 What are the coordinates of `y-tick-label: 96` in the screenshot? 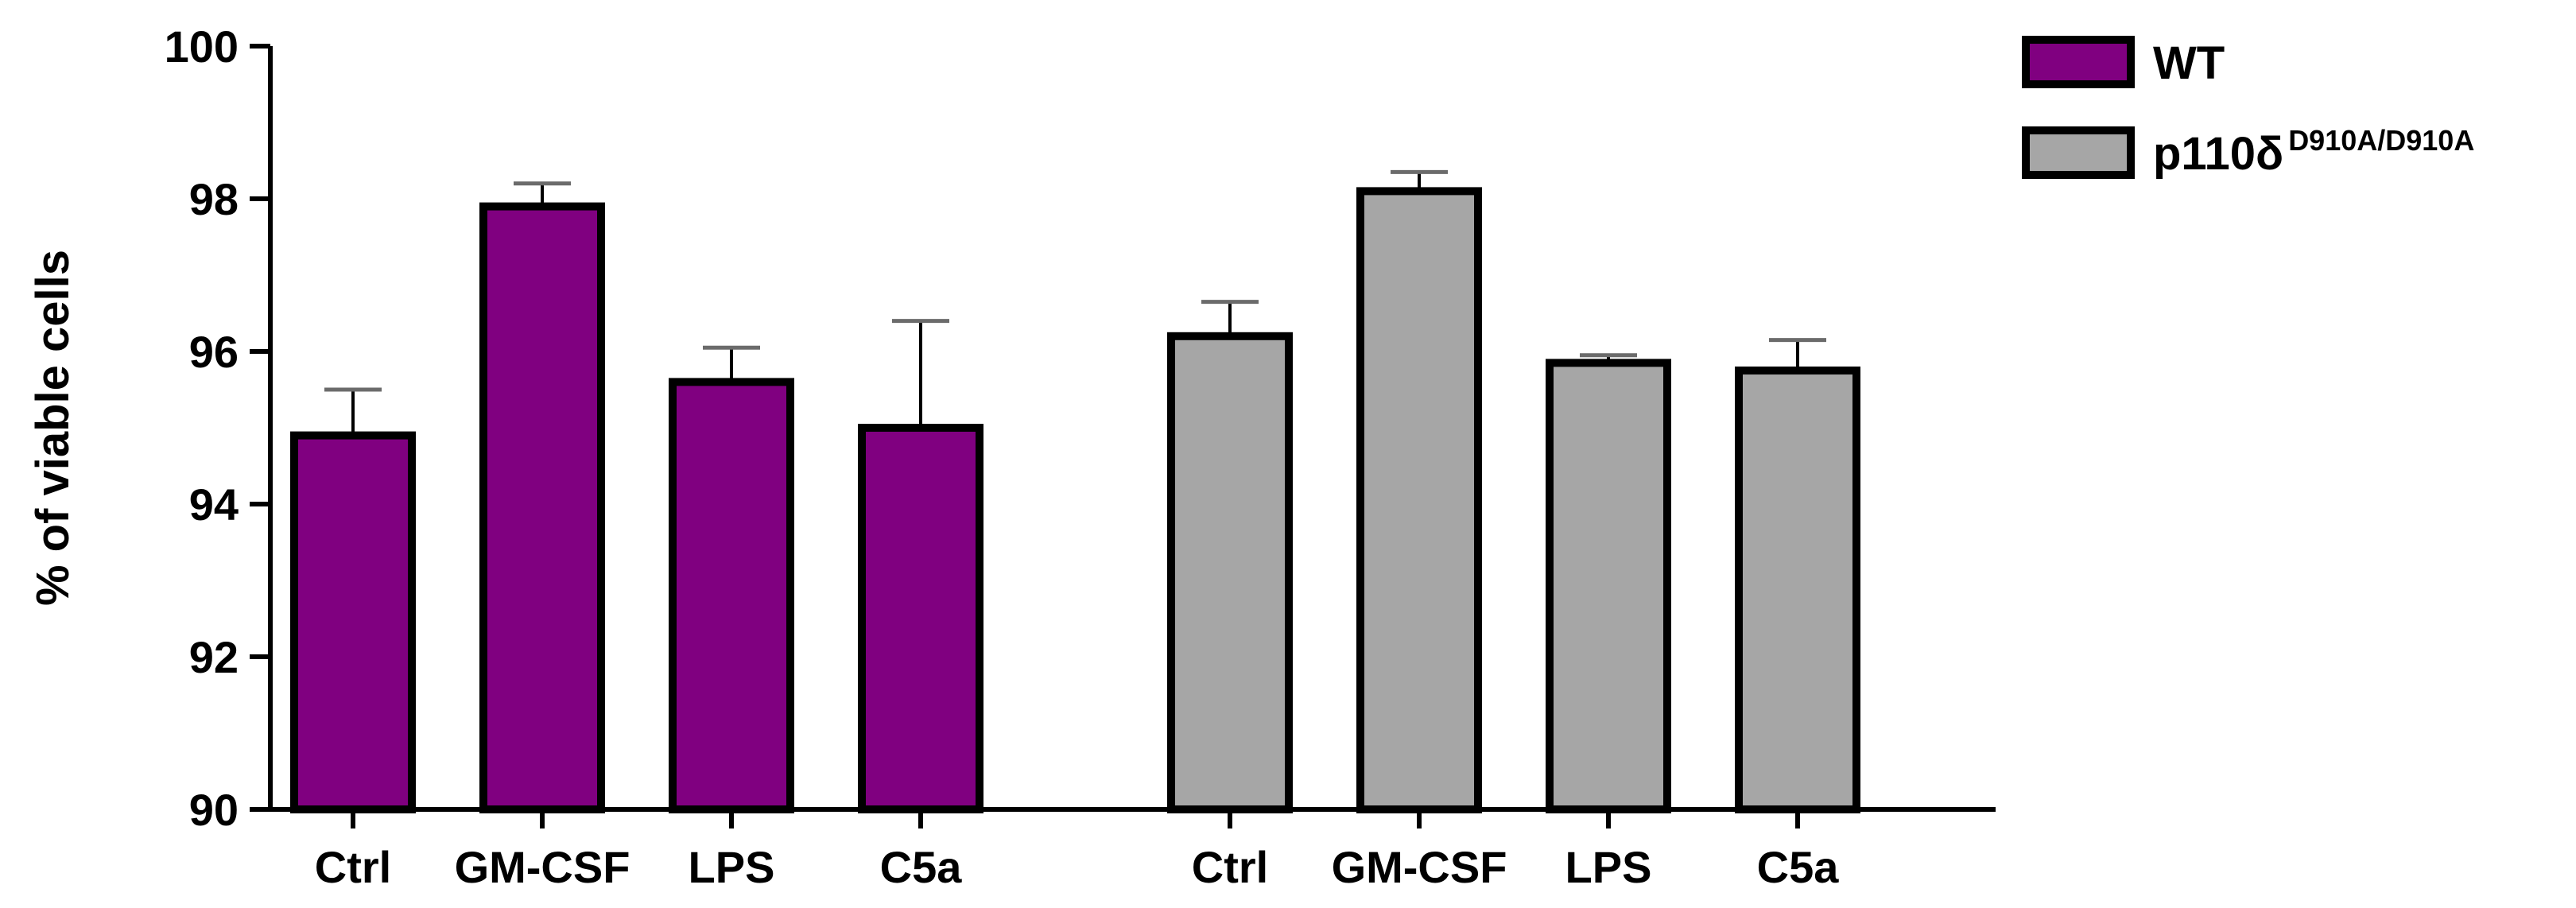 It's located at (214, 352).